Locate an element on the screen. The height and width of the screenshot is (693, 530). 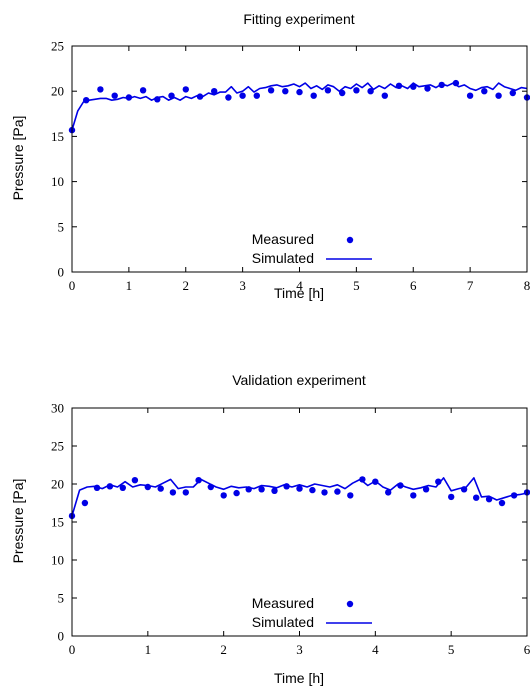
fitting-chart-x-axis-label: Time [h] is located at coordinates (299, 293).